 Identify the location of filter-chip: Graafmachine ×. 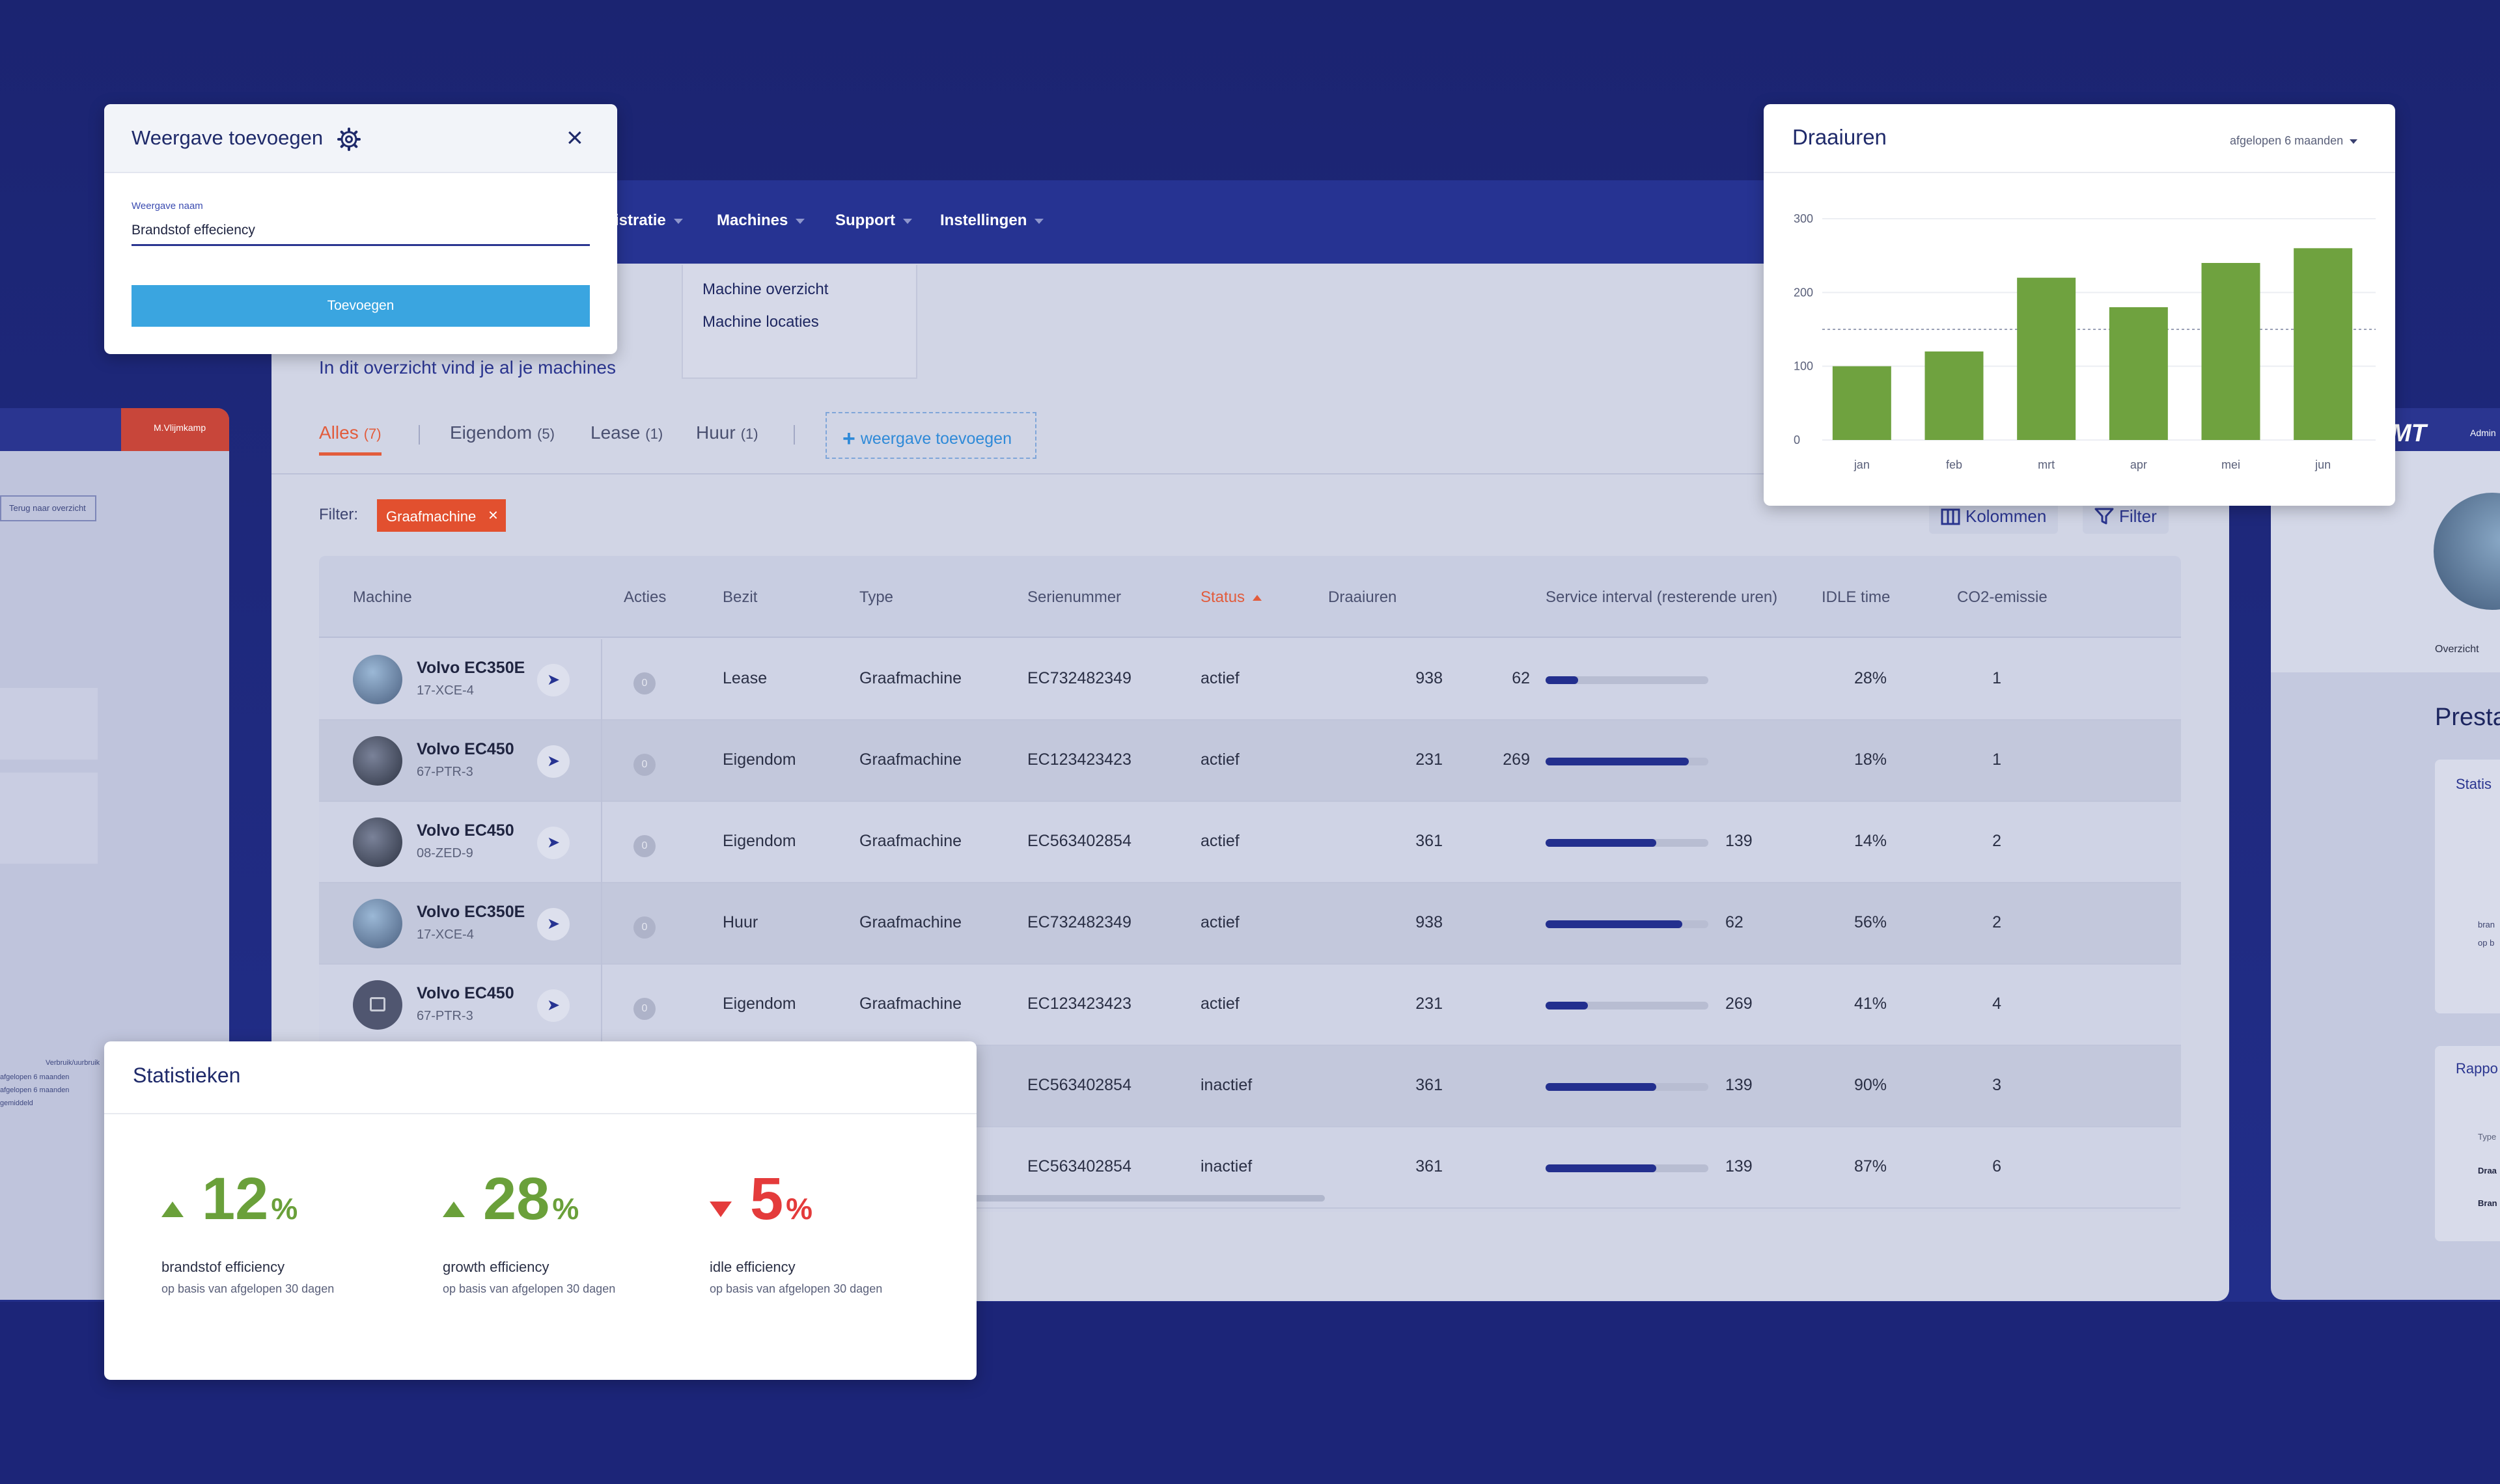
(441, 515).